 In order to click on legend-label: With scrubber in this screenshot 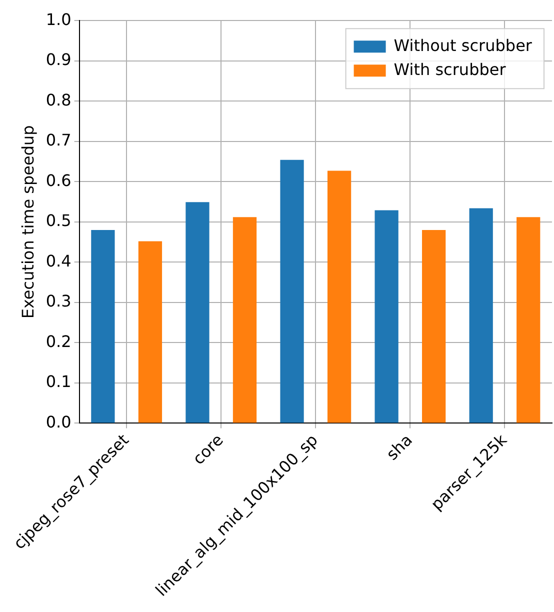, I will do `click(450, 69)`.